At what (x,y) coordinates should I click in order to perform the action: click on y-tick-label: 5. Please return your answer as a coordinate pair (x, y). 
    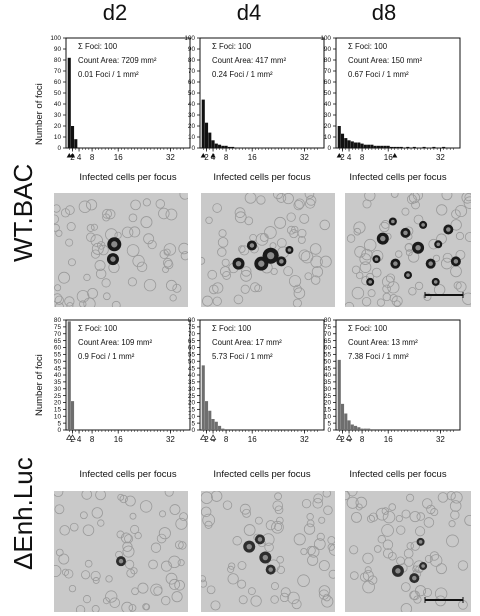
    Looking at the image, I should click on (329, 423).